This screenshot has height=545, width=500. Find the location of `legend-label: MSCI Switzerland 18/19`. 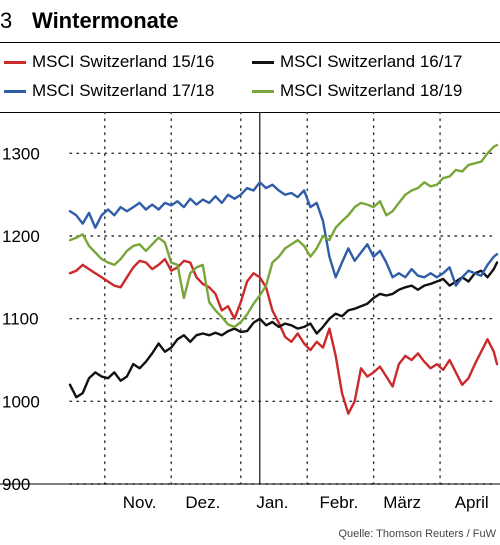

legend-label: MSCI Switzerland 18/19 is located at coordinates (371, 90).